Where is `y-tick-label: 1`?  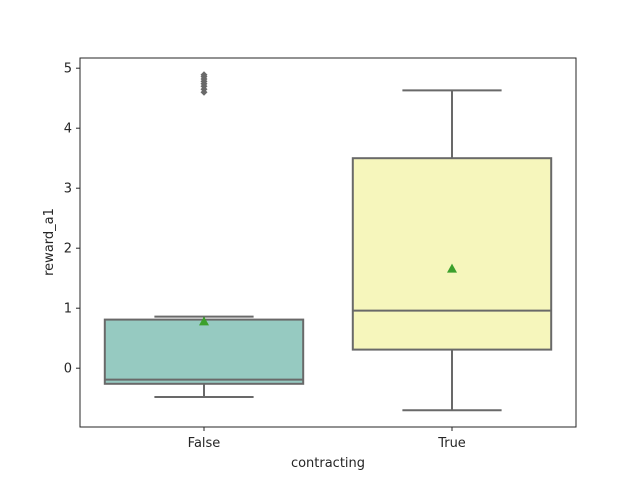
y-tick-label: 1 is located at coordinates (68, 309).